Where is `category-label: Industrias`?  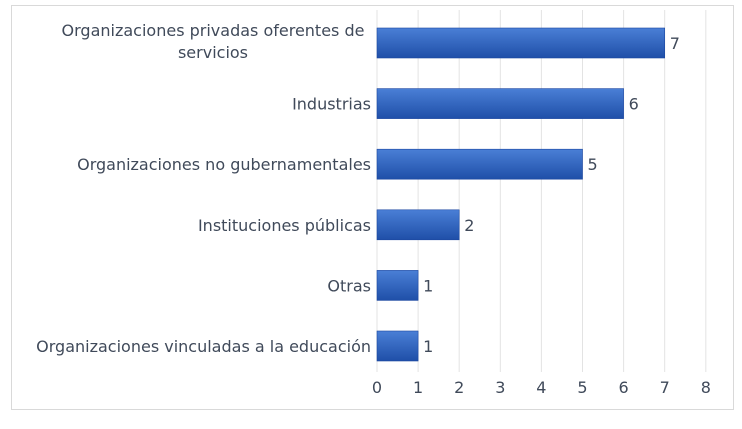 category-label: Industrias is located at coordinates (331, 104).